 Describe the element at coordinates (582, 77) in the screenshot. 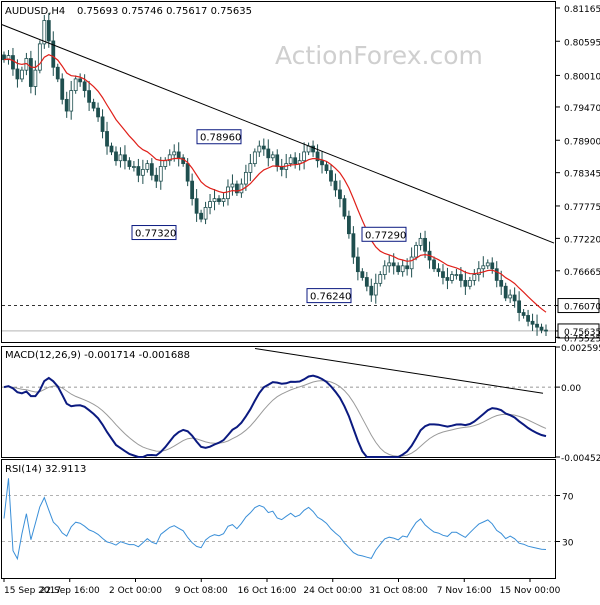

I see `y-tick-label: 0.80010` at that location.